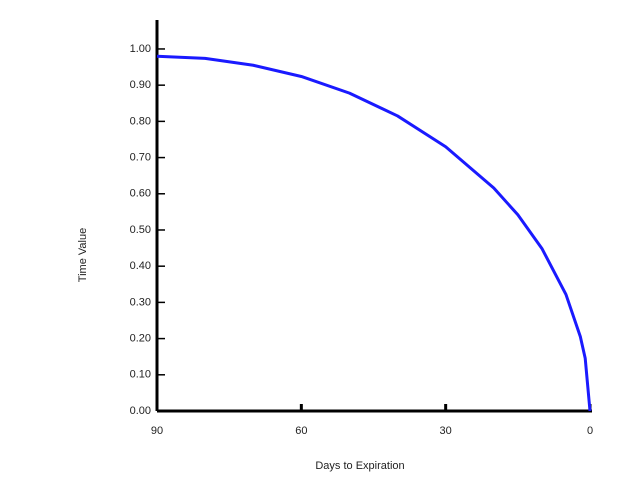  I want to click on y-tick-label: 0.70, so click(140, 157).